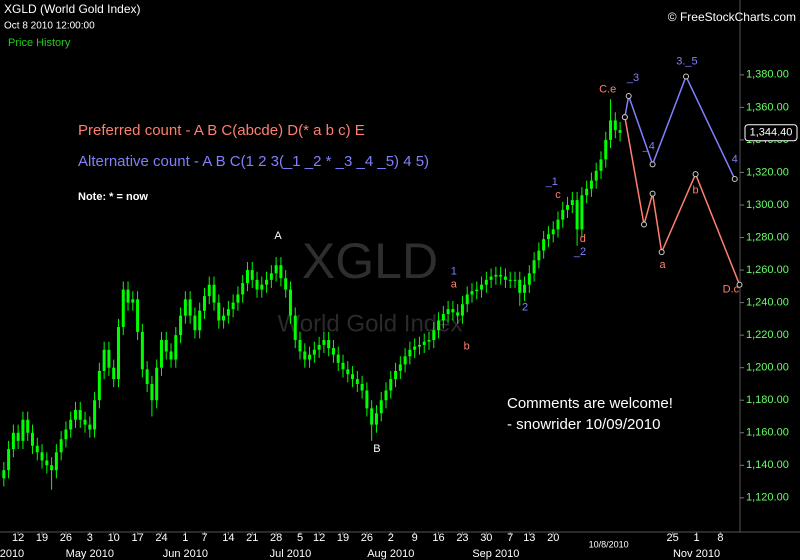  Describe the element at coordinates (185, 554) in the screenshot. I see `month-label: Jun 2010` at that location.